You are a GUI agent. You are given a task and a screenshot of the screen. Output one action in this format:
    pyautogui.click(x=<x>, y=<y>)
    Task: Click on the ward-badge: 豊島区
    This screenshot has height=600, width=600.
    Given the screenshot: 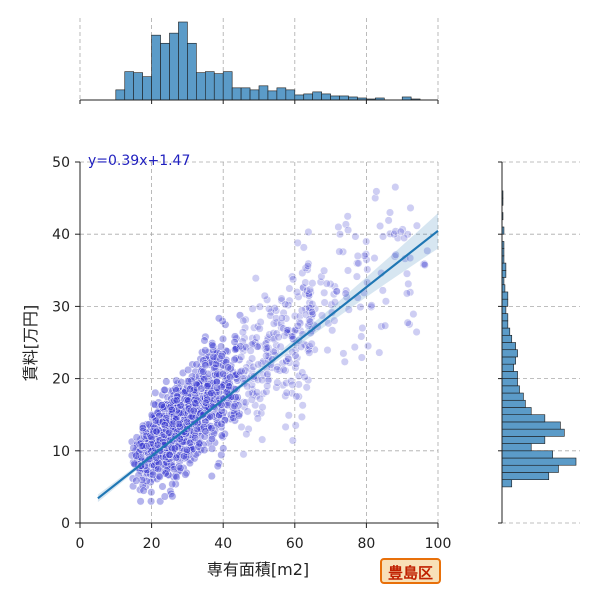 What is the action you would take?
    pyautogui.click(x=411, y=571)
    